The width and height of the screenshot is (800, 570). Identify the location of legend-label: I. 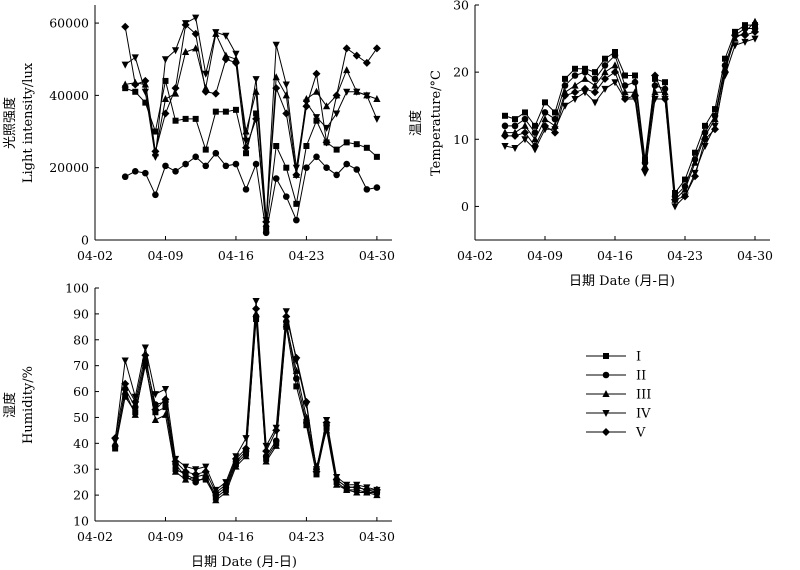
(638, 357).